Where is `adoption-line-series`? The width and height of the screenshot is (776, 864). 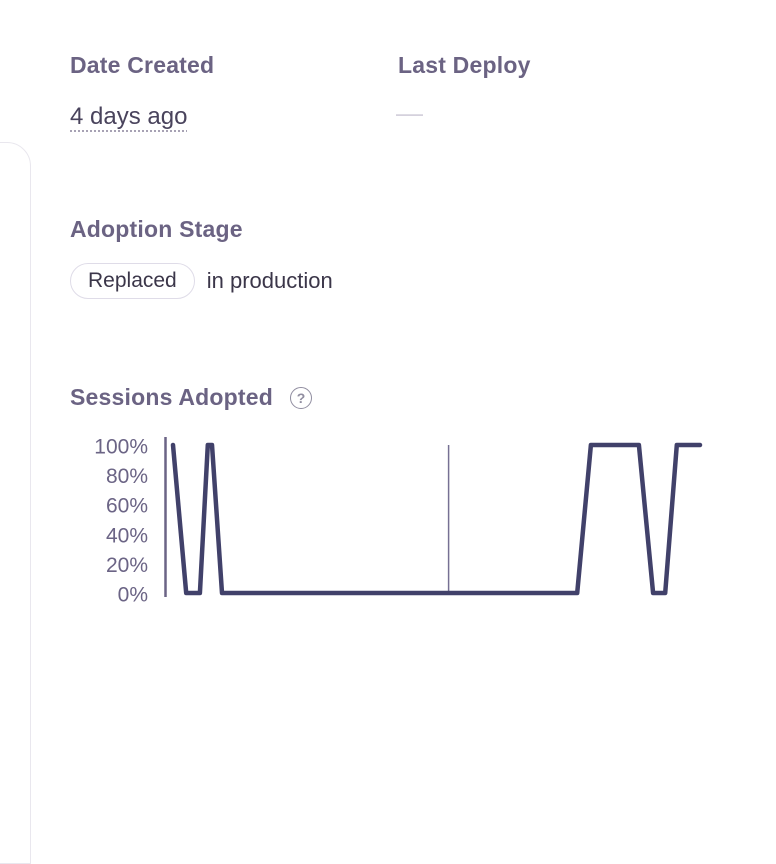 adoption-line-series is located at coordinates (436, 519).